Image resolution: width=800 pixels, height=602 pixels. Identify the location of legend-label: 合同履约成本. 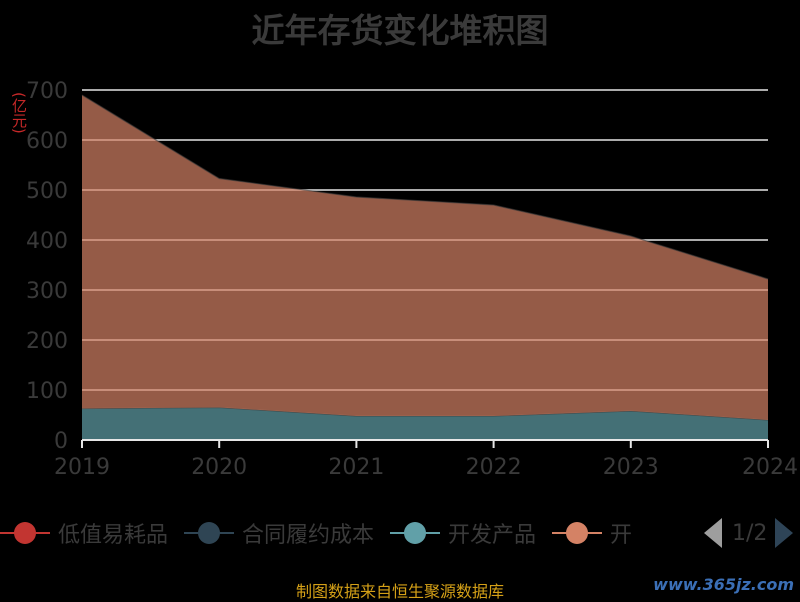
(308, 535).